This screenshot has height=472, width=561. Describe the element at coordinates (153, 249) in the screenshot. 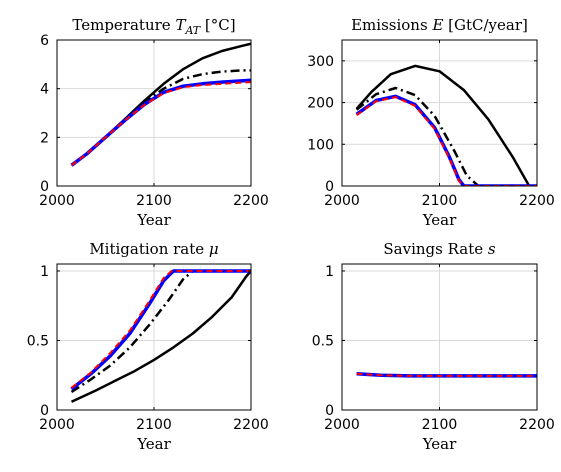

I see `chart-title: Mitigation rate μ` at that location.